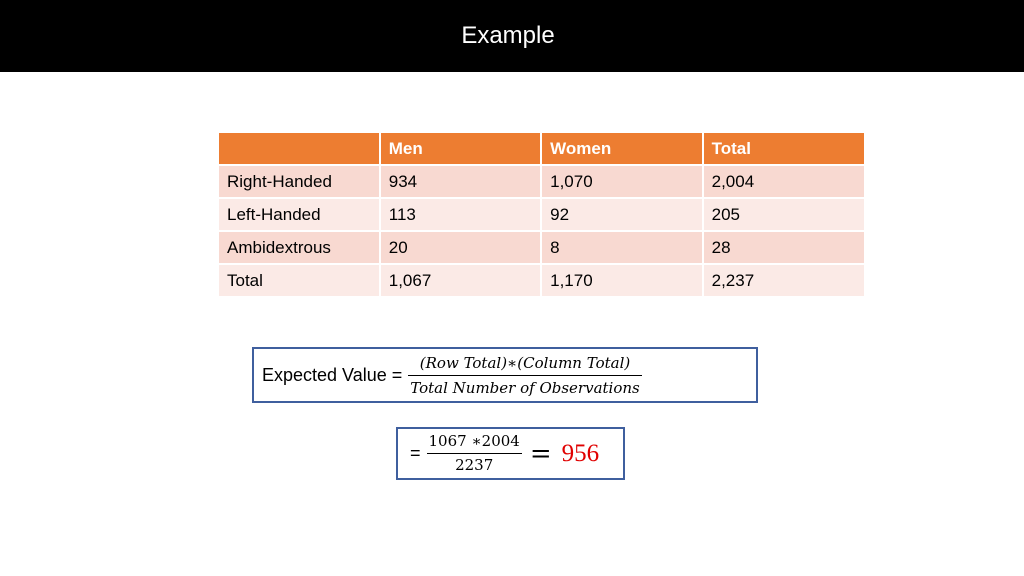 The image size is (1024, 576). I want to click on table-row: Total 1,067 1,170 2,237, so click(542, 280).